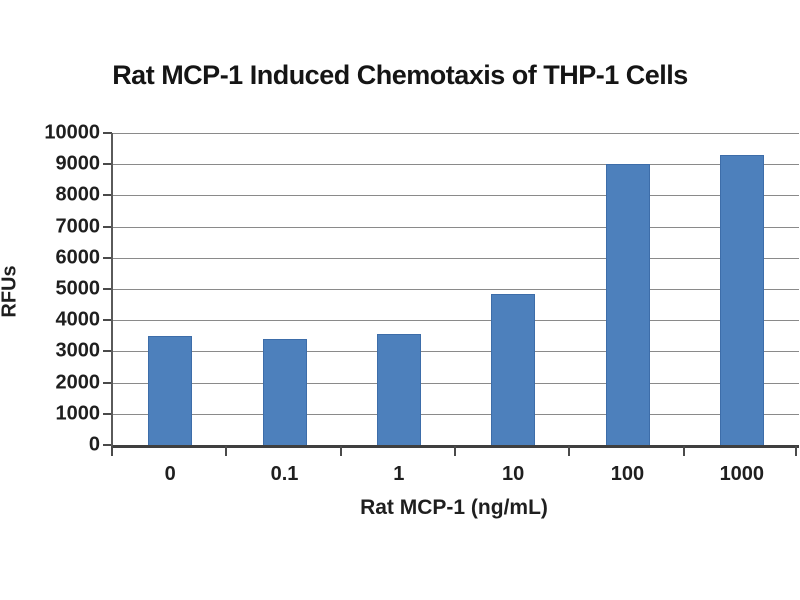 This screenshot has height=600, width=800. Describe the element at coordinates (78, 257) in the screenshot. I see `y-tick-label-6000: 6000` at that location.